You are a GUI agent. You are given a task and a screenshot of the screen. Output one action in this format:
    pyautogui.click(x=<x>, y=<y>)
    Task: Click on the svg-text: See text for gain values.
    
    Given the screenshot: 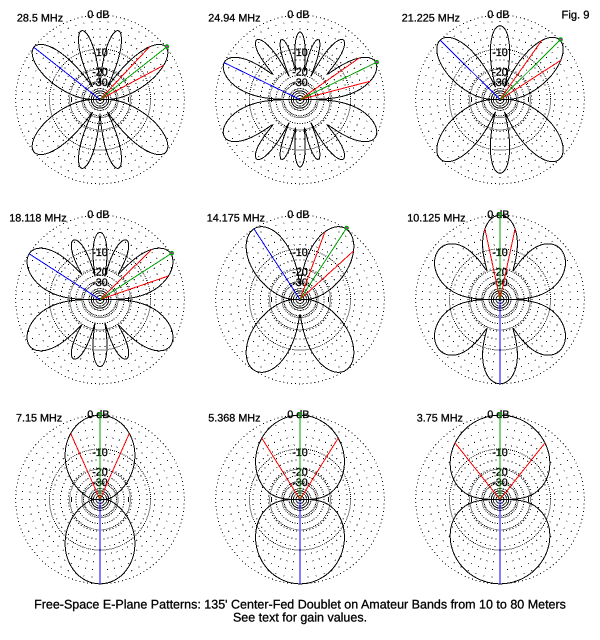 What is the action you would take?
    pyautogui.click(x=300, y=618)
    